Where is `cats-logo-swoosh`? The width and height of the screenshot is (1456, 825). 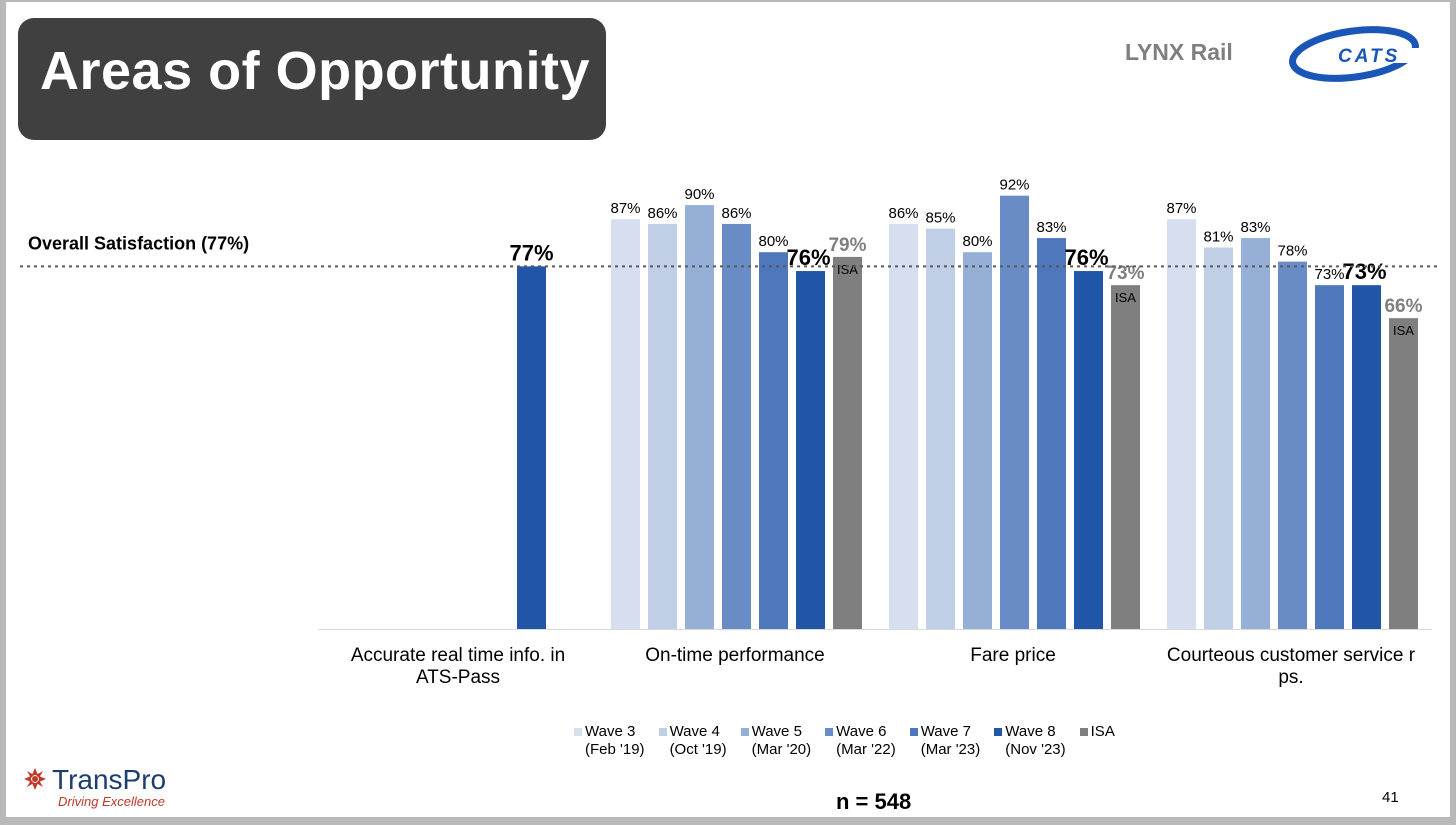 cats-logo-swoosh is located at coordinates (1354, 54).